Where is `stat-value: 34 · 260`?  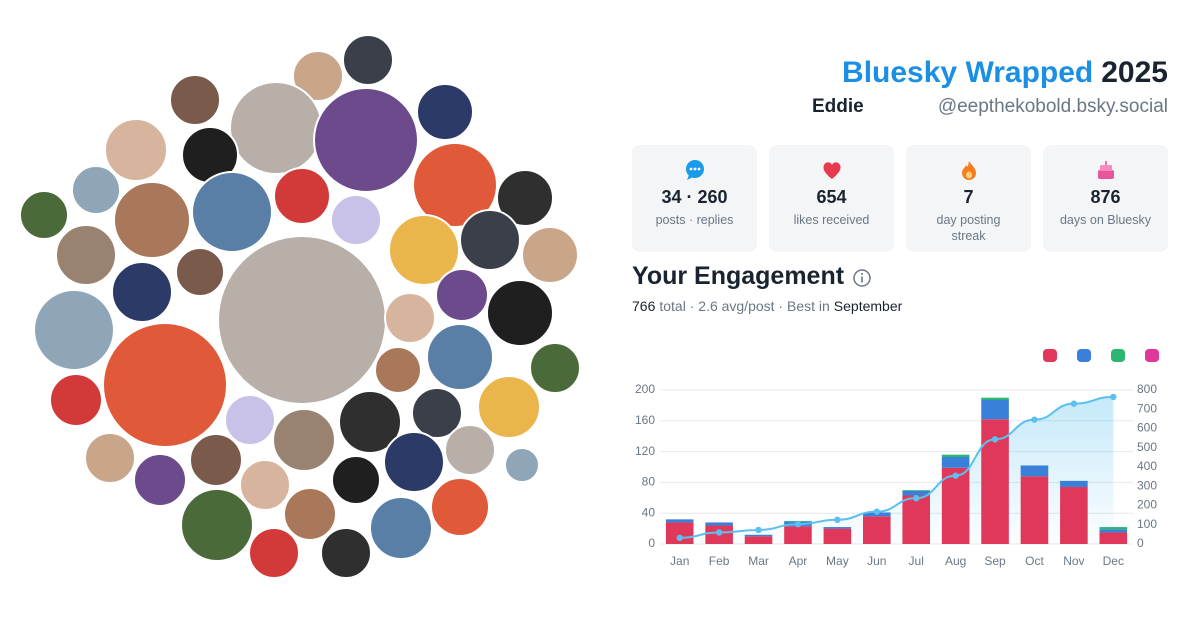 stat-value: 34 · 260 is located at coordinates (694, 197).